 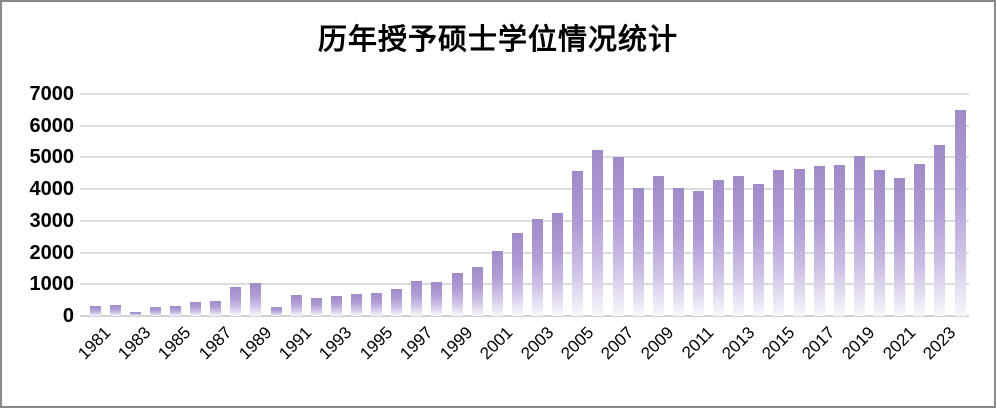 I want to click on bar-1986, so click(x=196, y=309).